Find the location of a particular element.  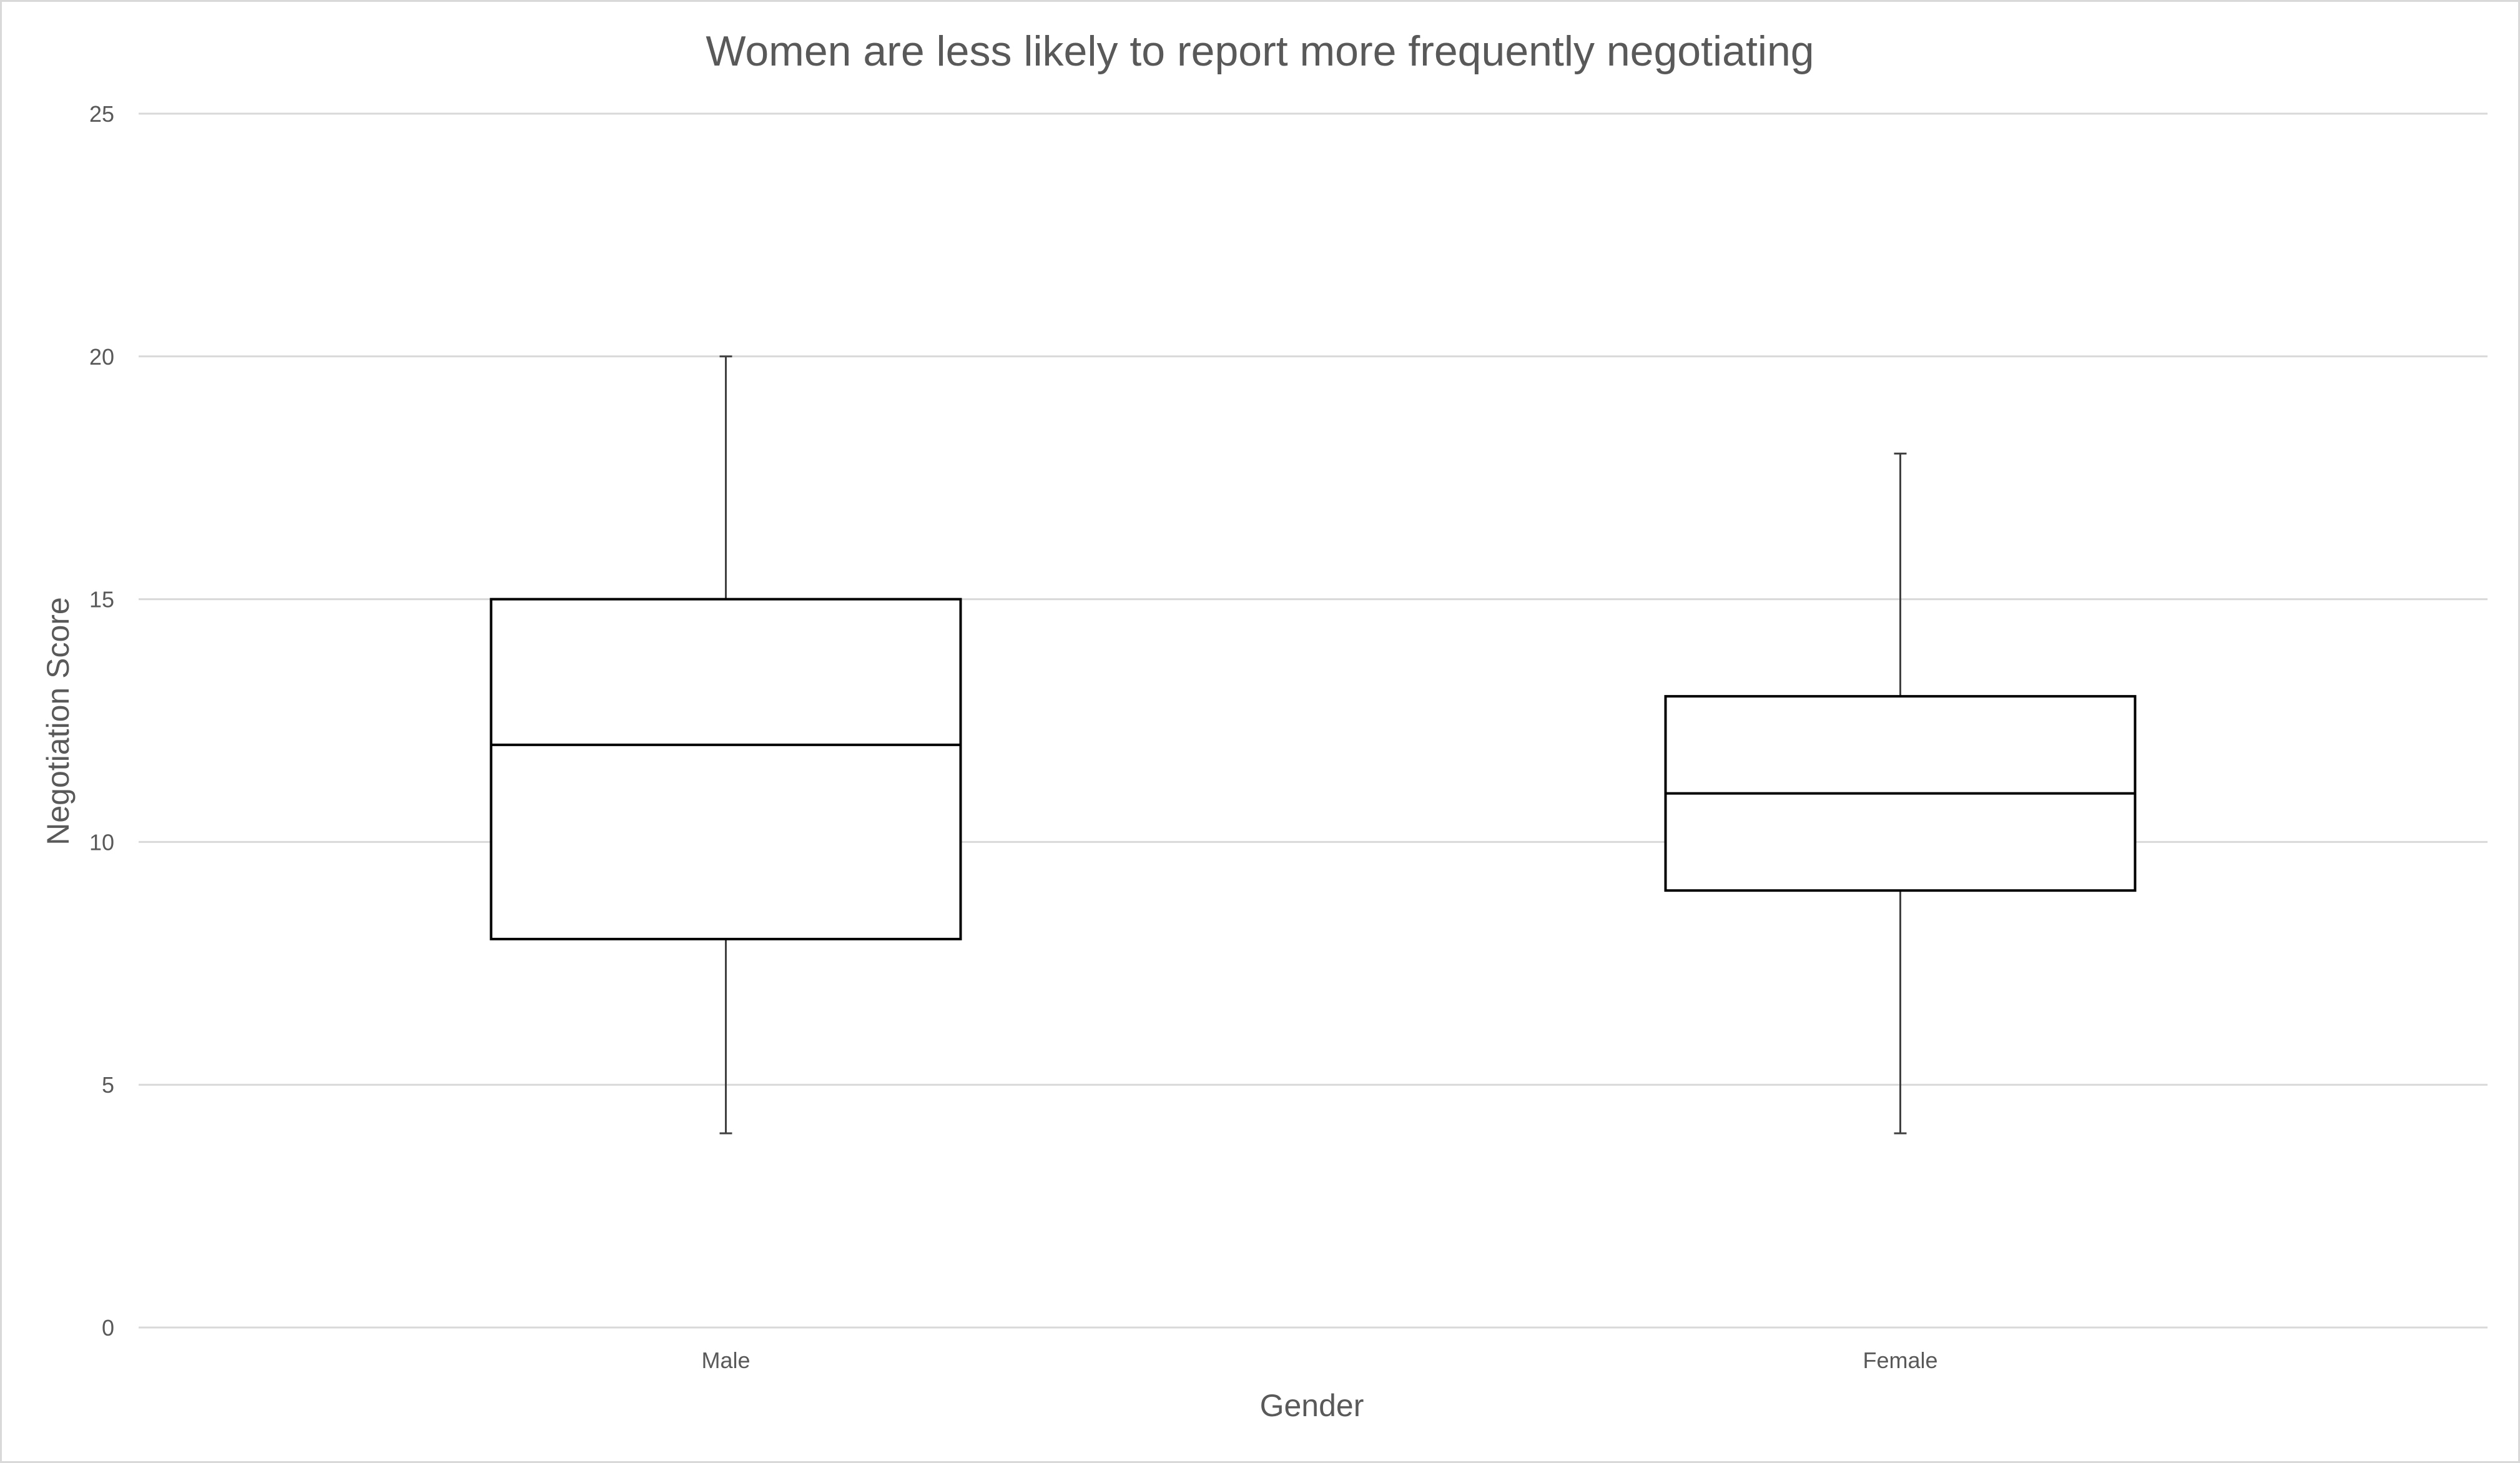

box-group-male is located at coordinates (726, 745).